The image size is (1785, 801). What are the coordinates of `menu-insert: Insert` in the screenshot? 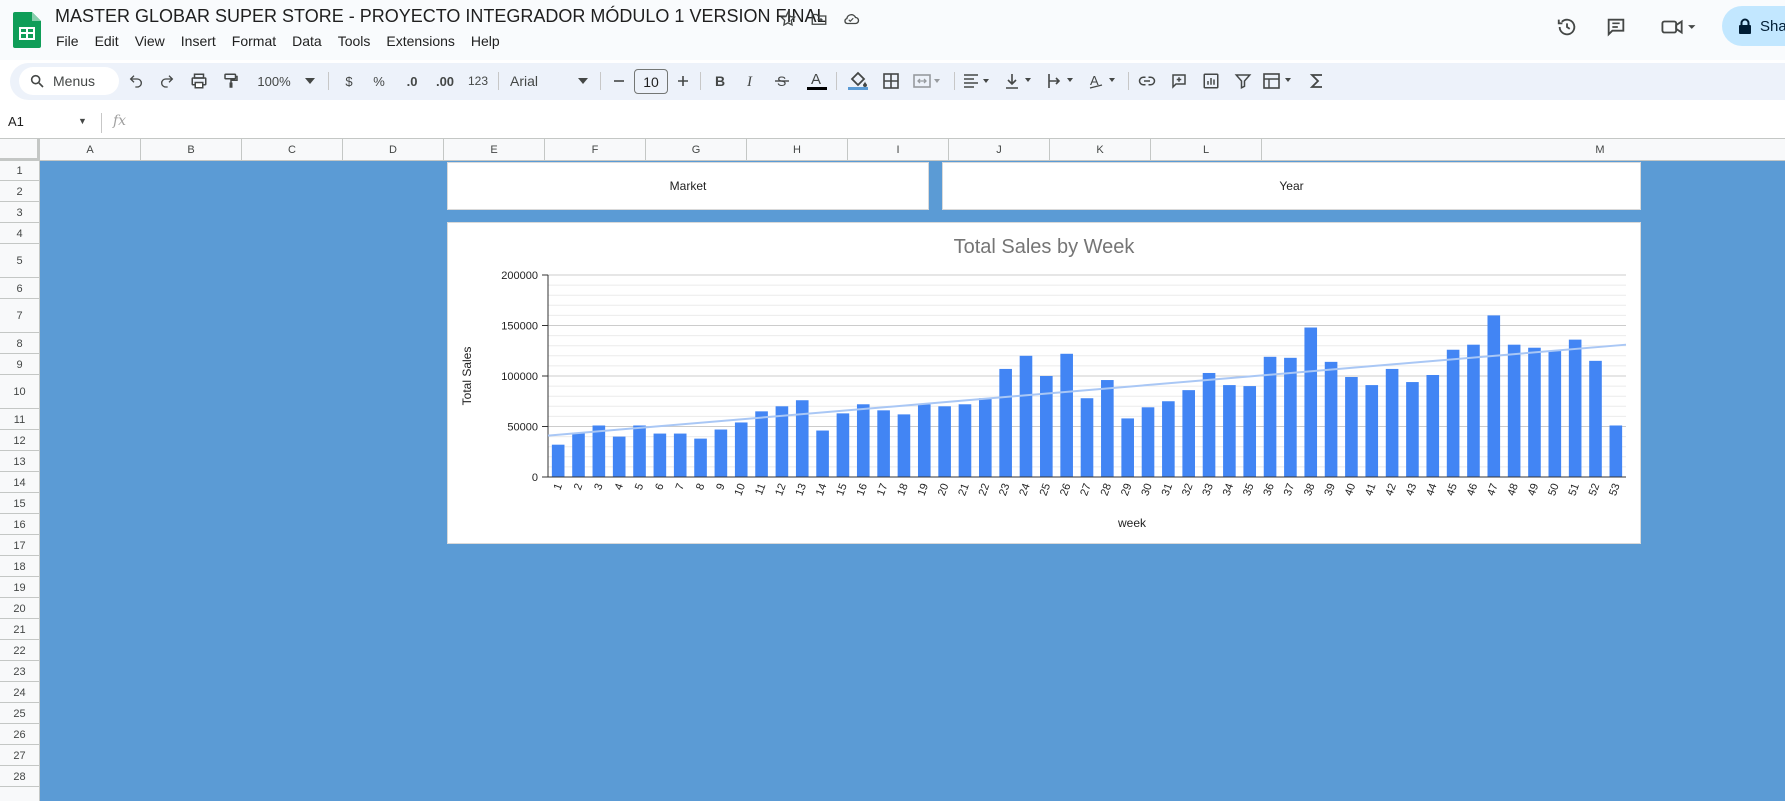 It's located at (198, 41).